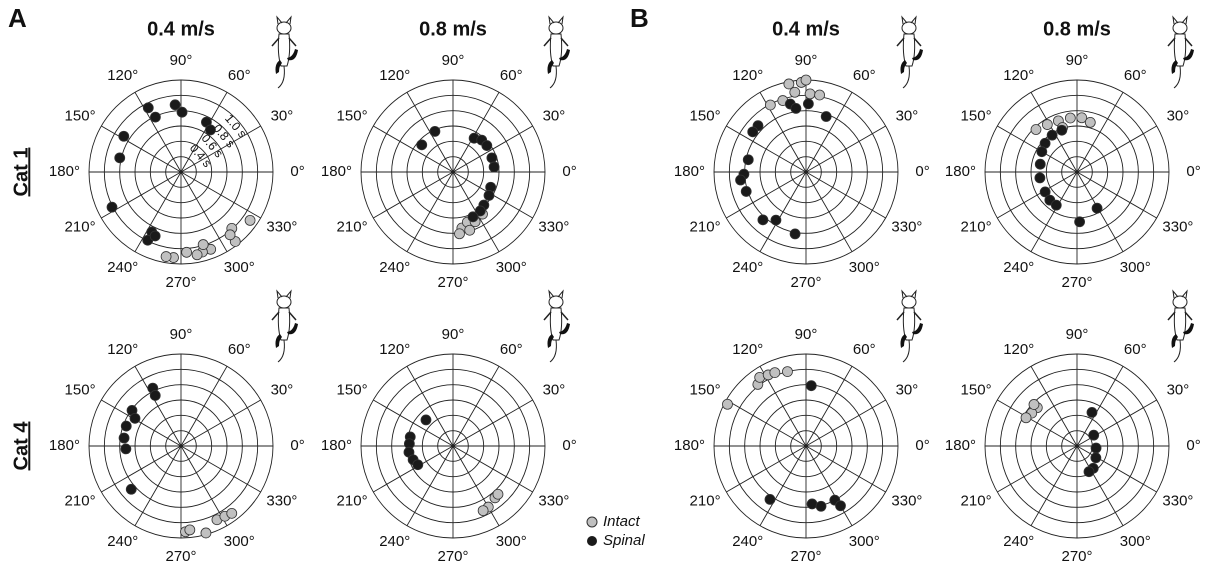 This screenshot has height=570, width=1211. Describe the element at coordinates (639, 18) in the screenshot. I see `panel-label: B` at that location.